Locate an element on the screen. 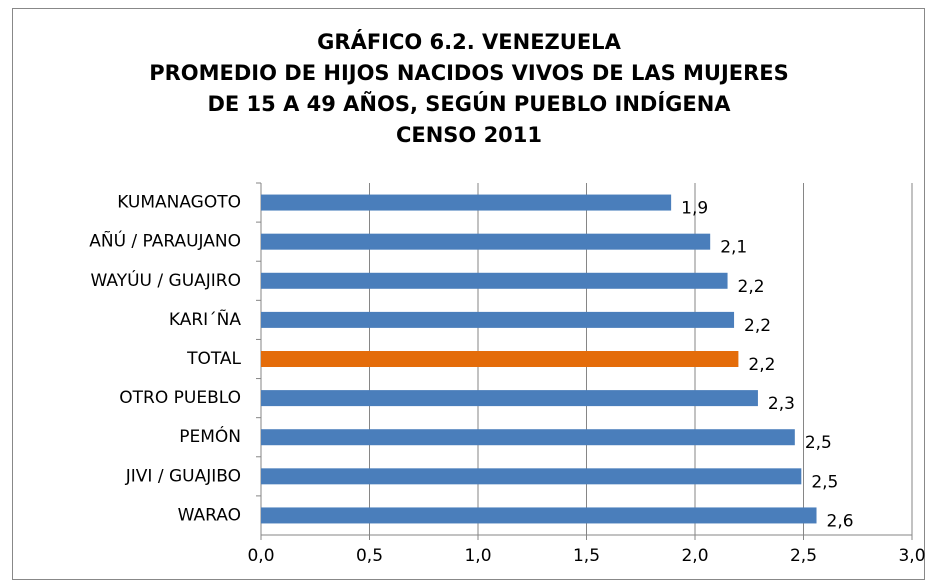 Image resolution: width=938 pixels, height=588 pixels. y-tick-label: TOTAL is located at coordinates (213, 359).